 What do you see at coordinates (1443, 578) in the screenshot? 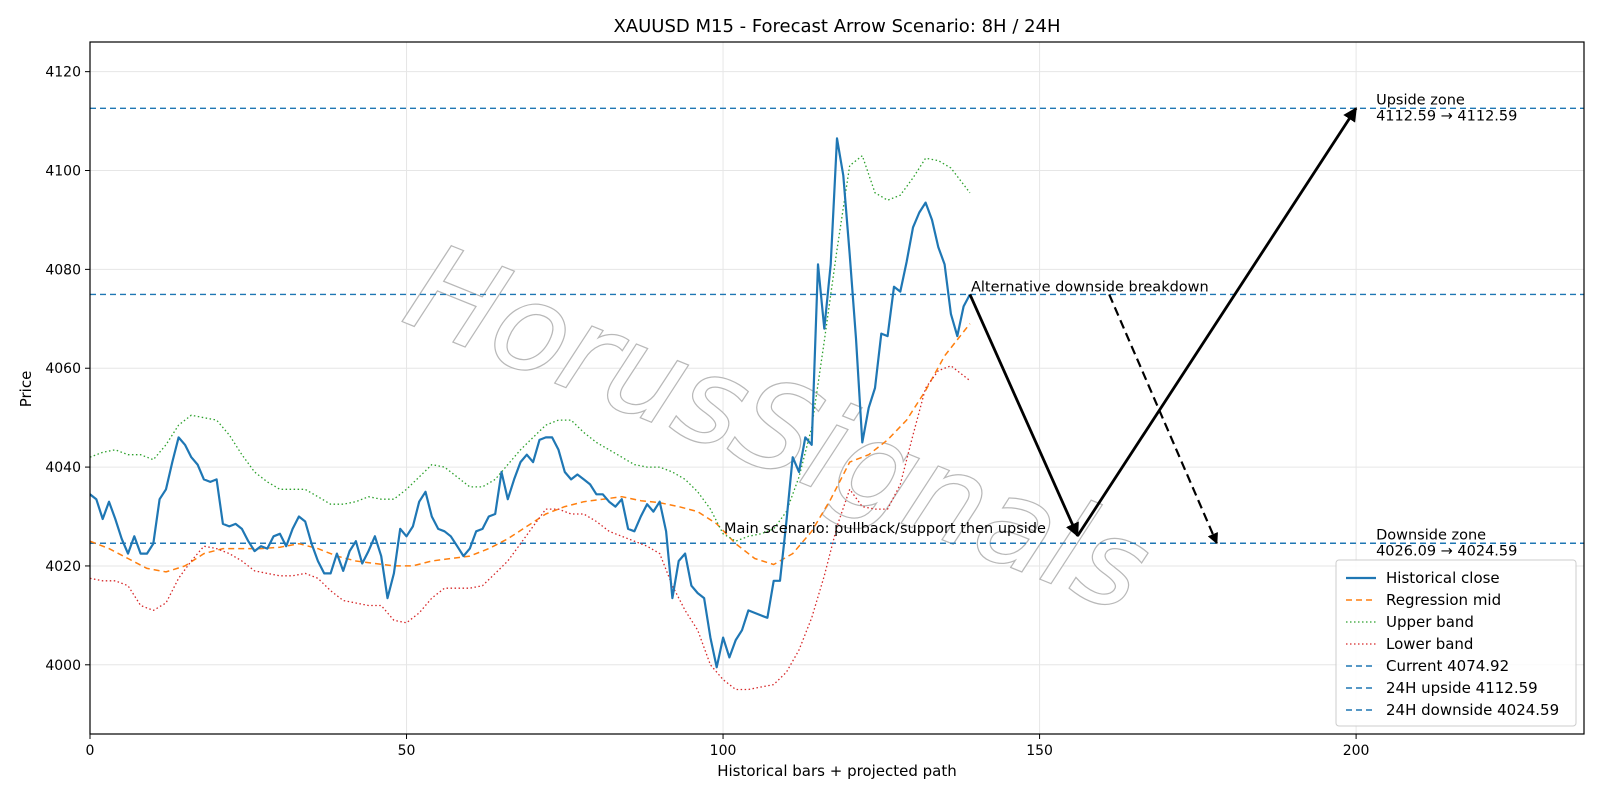
I see `legend-entry-label: Historical close` at bounding box center [1443, 578].